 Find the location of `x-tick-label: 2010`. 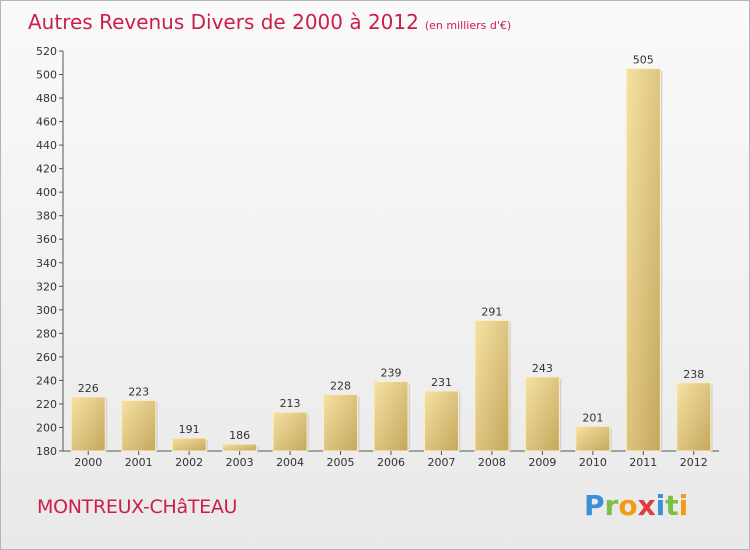

x-tick-label: 2010 is located at coordinates (593, 462).